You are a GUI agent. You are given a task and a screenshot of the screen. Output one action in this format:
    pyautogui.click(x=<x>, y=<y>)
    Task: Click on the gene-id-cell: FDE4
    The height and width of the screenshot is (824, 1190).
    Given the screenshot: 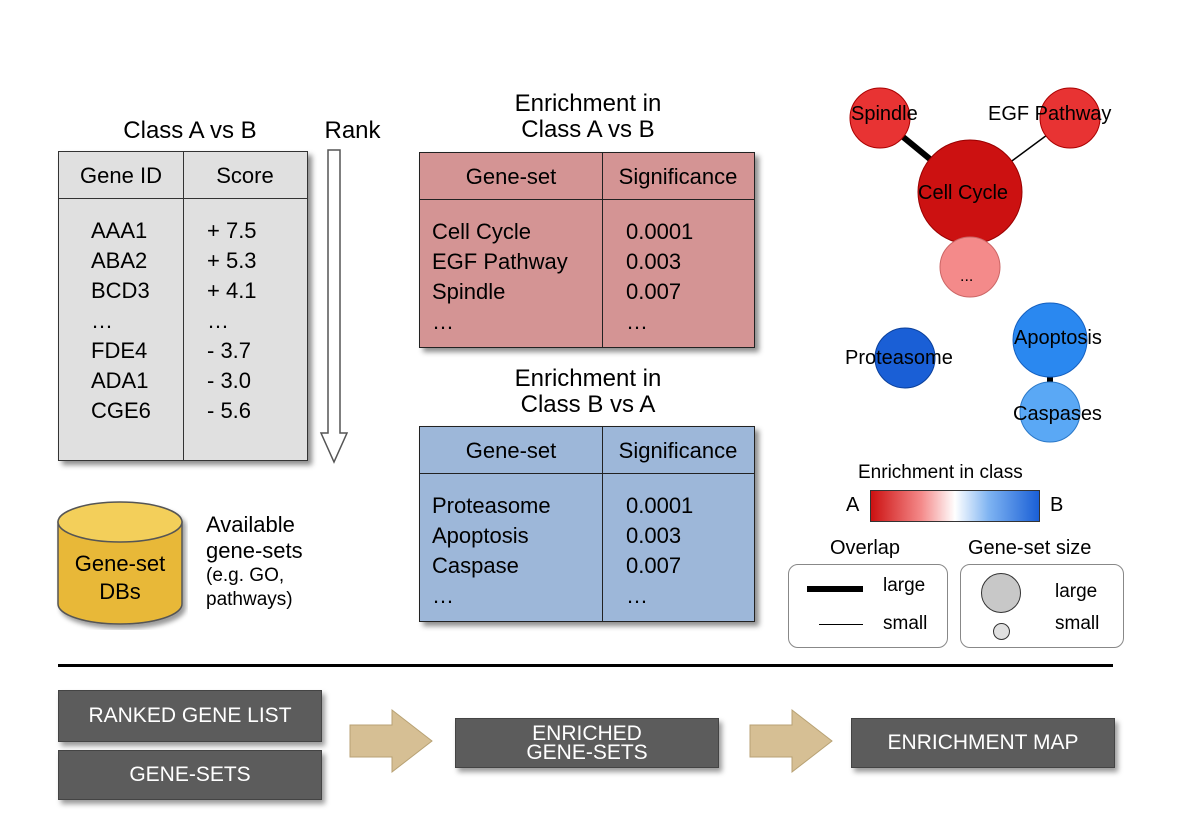 What is the action you would take?
    pyautogui.click(x=119, y=350)
    